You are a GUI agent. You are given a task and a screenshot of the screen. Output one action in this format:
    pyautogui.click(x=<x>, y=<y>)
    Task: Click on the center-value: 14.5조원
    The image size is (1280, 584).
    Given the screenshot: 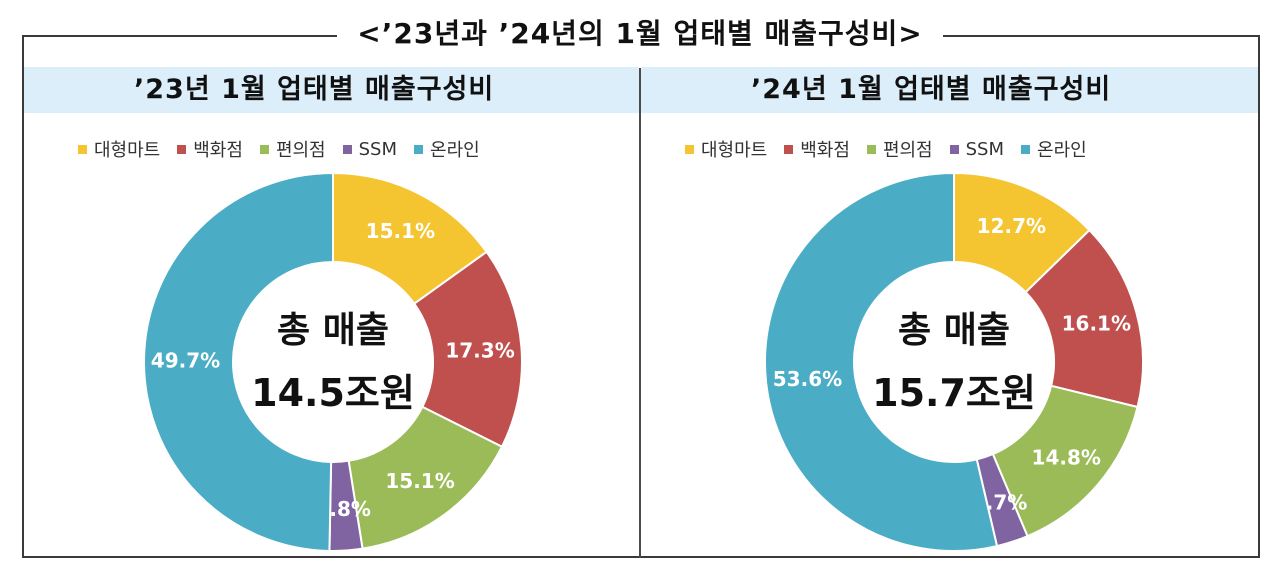 What is the action you would take?
    pyautogui.click(x=333, y=393)
    